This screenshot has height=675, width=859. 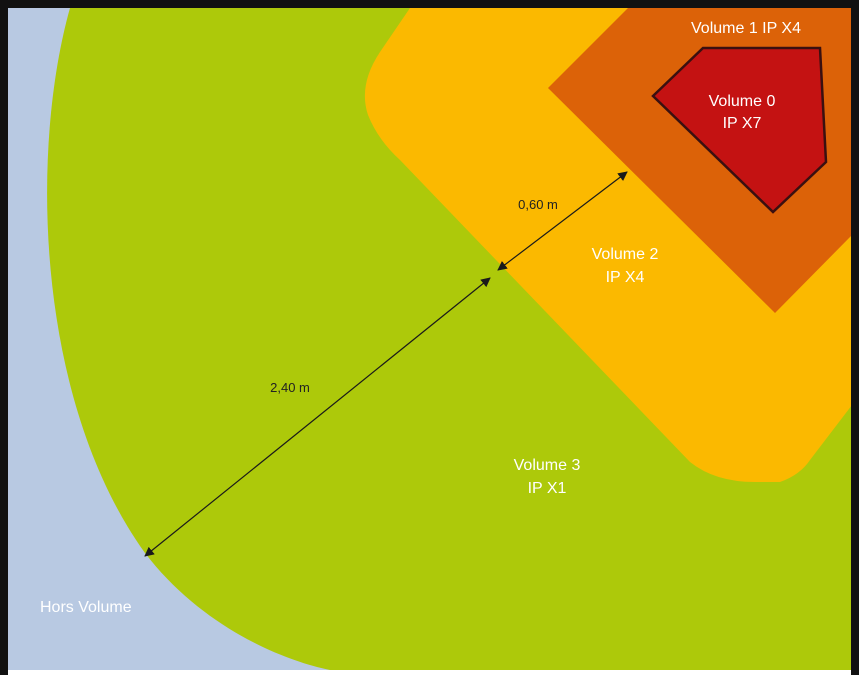 I want to click on volume-0-name: Volume 0, so click(x=742, y=101).